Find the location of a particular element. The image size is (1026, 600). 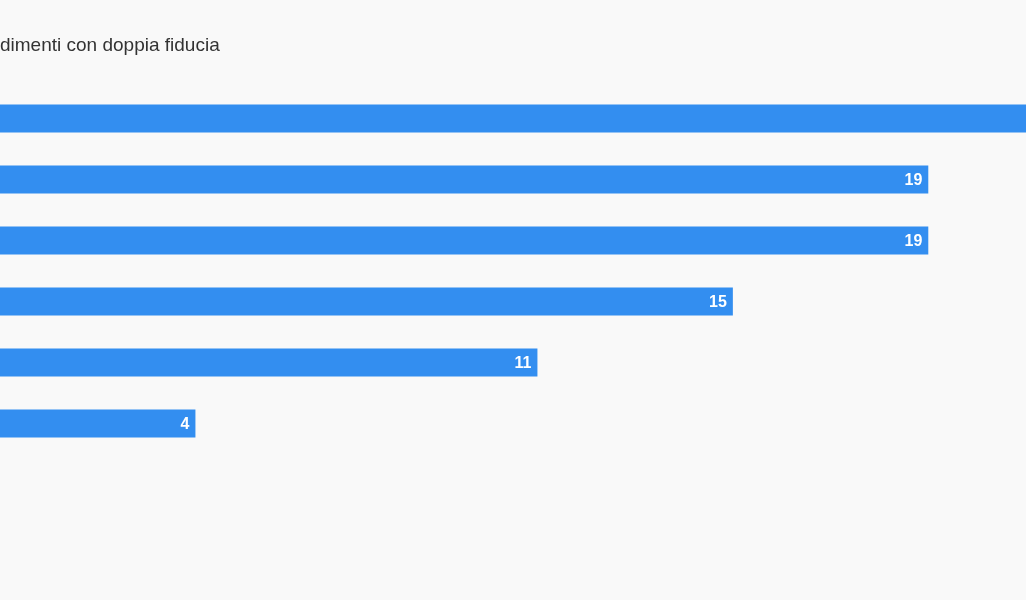

data-label: 11 is located at coordinates (523, 362).